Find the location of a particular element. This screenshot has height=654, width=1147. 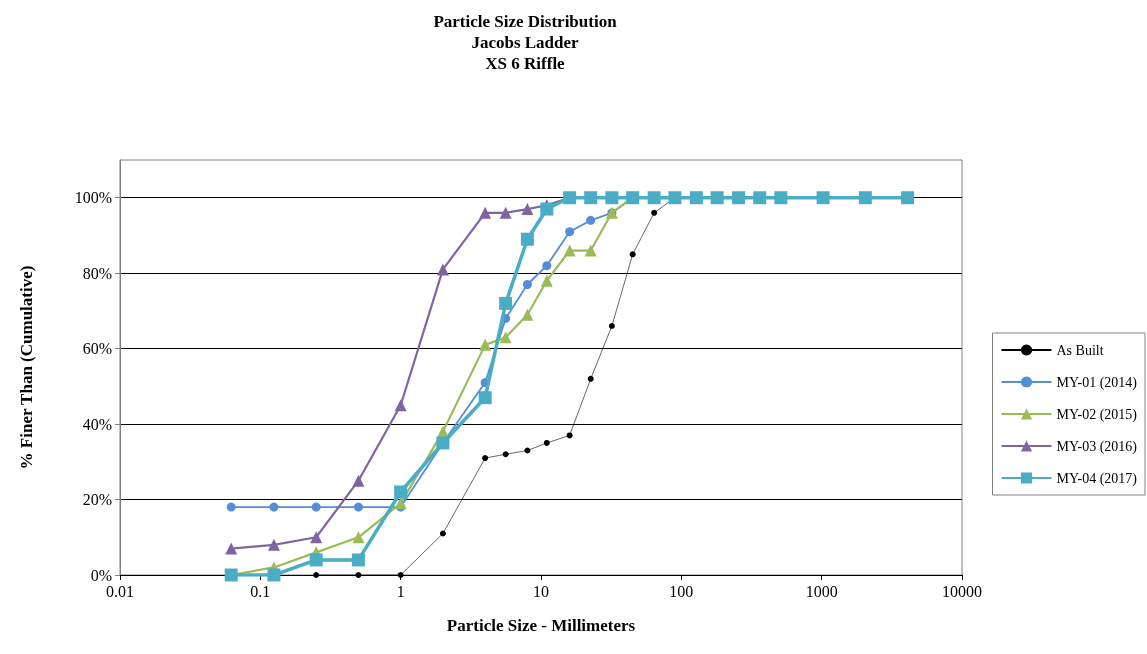

x-tick-label: 100 is located at coordinates (681, 591).